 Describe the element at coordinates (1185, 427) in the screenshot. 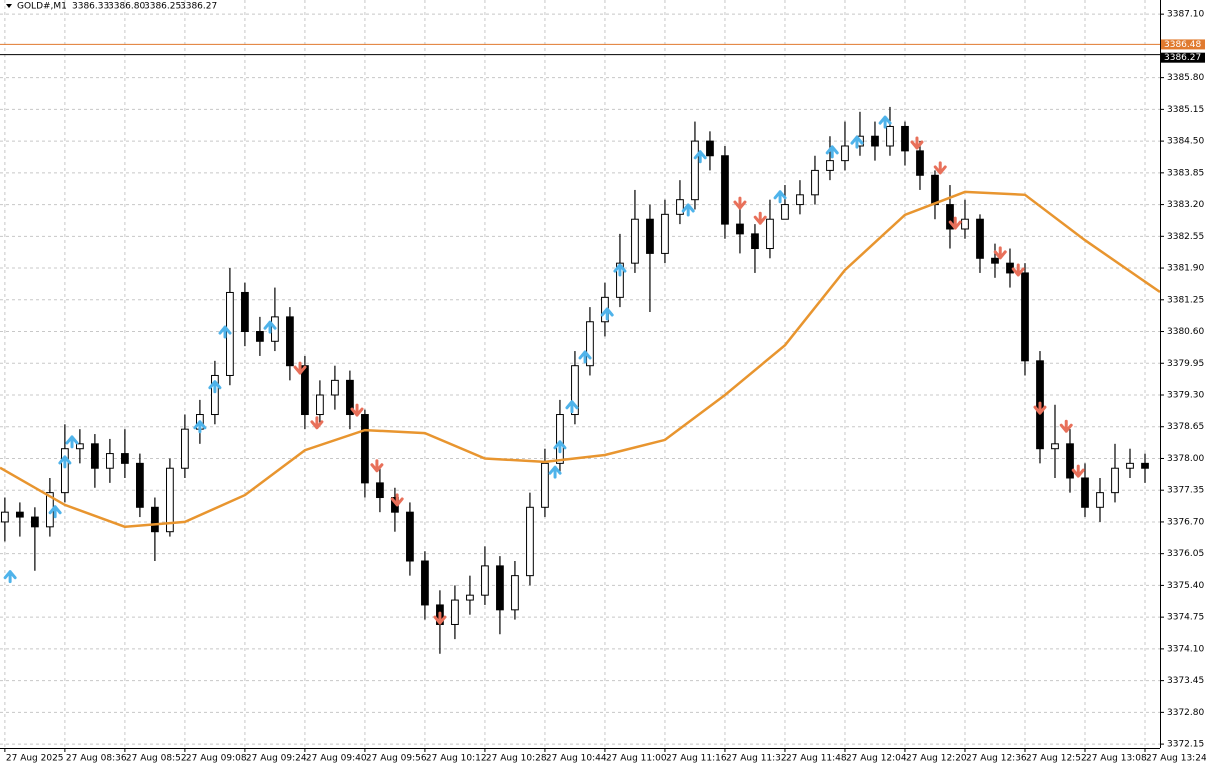

I see `y-tick-label: 3378.65` at that location.